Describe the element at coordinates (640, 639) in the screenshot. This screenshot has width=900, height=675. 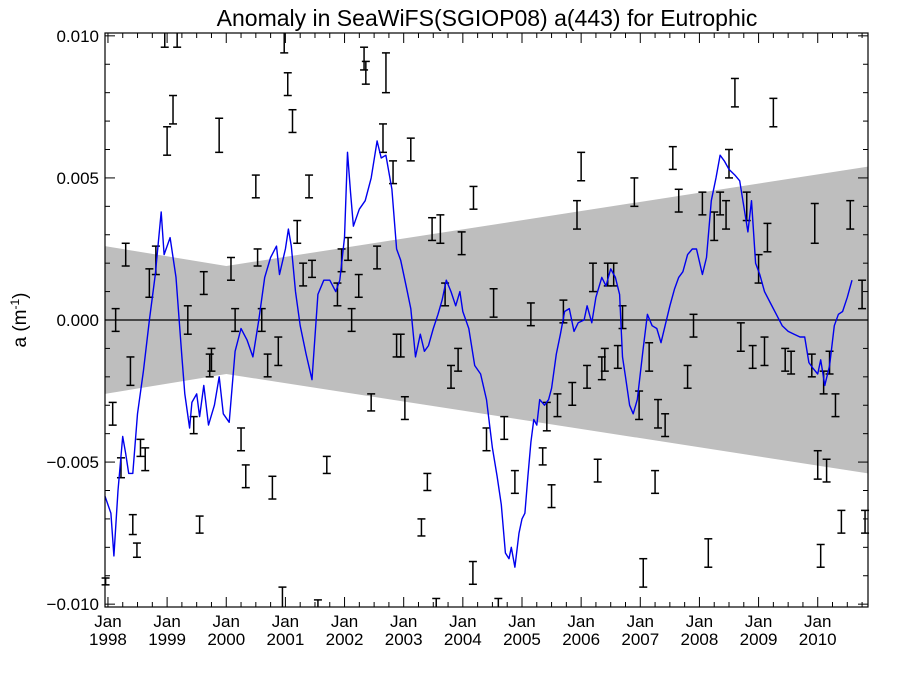
I see `x-tick-label-year: 2007` at that location.